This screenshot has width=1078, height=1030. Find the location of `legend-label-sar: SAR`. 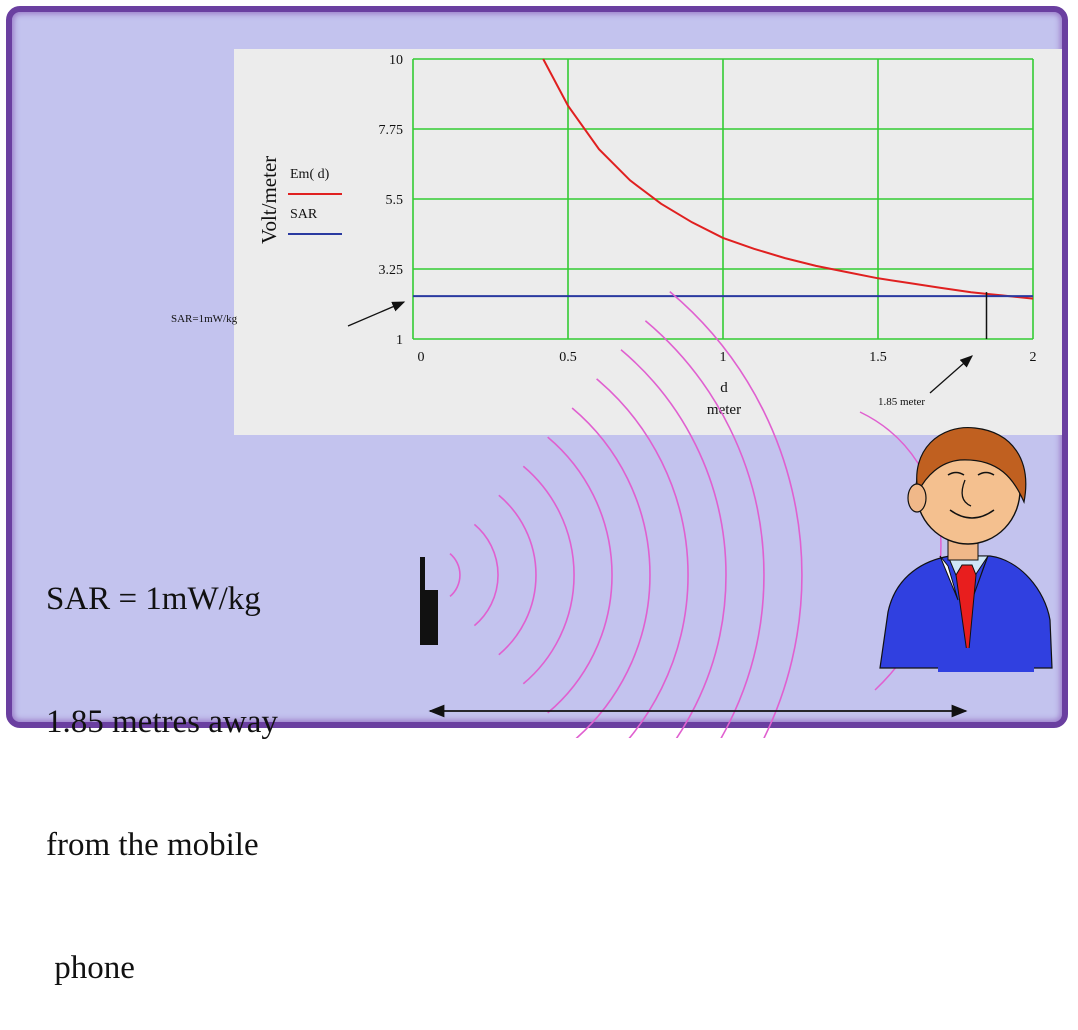

legend-label-sar: SAR is located at coordinates (304, 214).